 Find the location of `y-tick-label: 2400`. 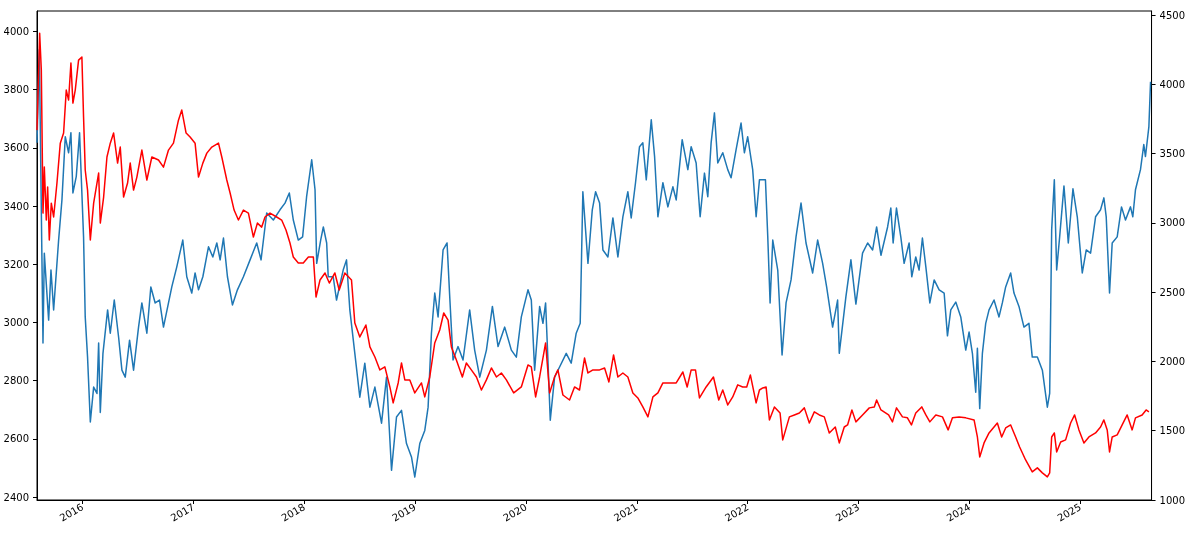

y-tick-label: 2400 is located at coordinates (16, 497).